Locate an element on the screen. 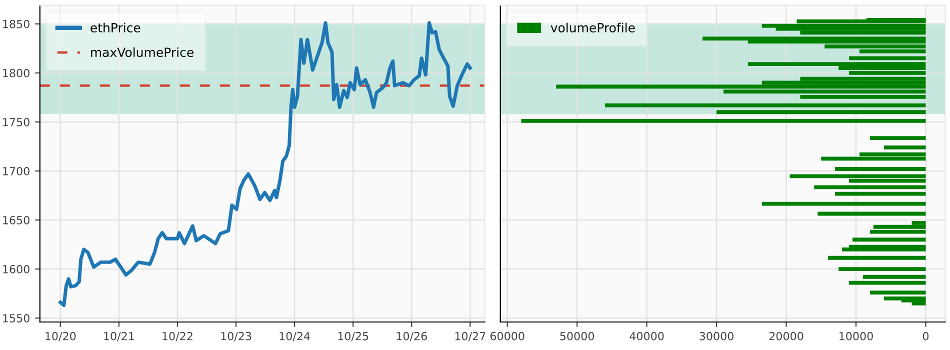 Image resolution: width=950 pixels, height=350 pixels. x-tick-label: 20000 is located at coordinates (786, 336).